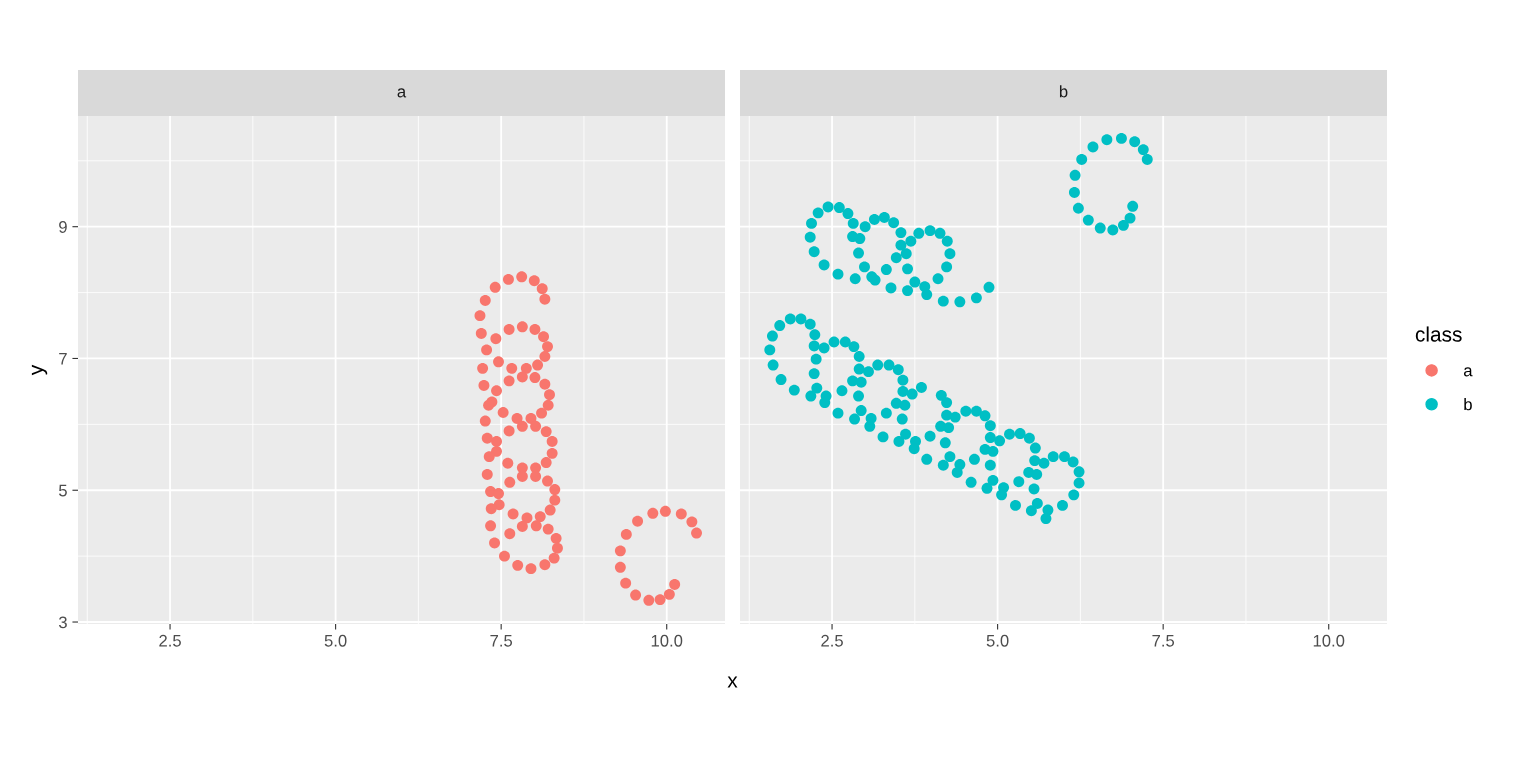  What do you see at coordinates (1063, 91) in the screenshot?
I see `chart-title: b` at bounding box center [1063, 91].